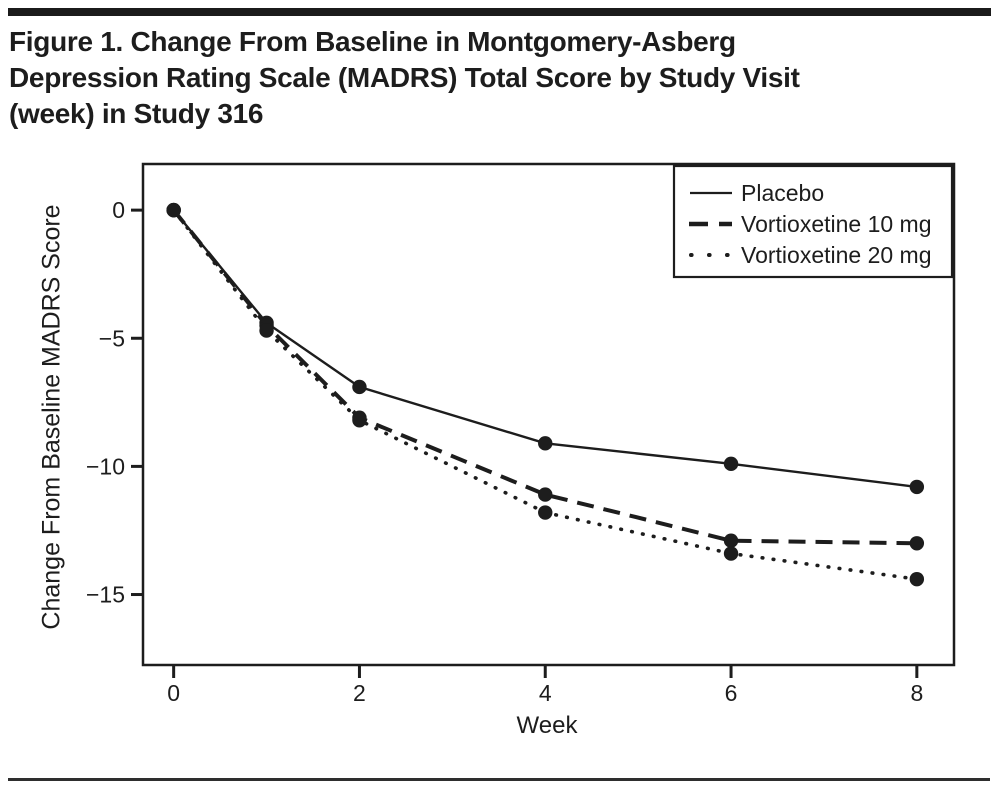 This screenshot has width=1000, height=790. What do you see at coordinates (136, 113) in the screenshot?
I see `figure-title-line-3: (week) in Study 316` at bounding box center [136, 113].